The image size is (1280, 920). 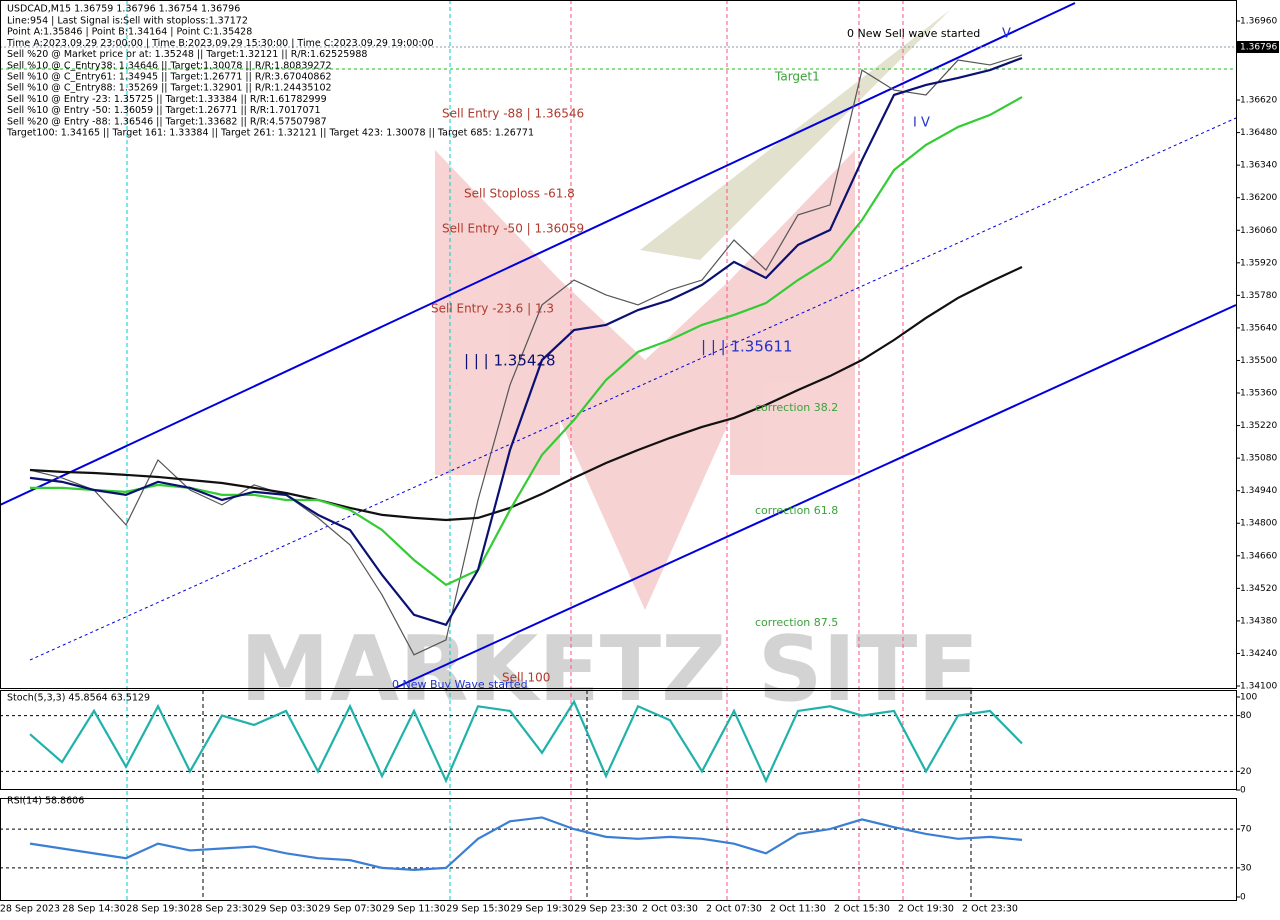 I want to click on annotation: 0 New Buy Wave started, so click(x=460, y=684).